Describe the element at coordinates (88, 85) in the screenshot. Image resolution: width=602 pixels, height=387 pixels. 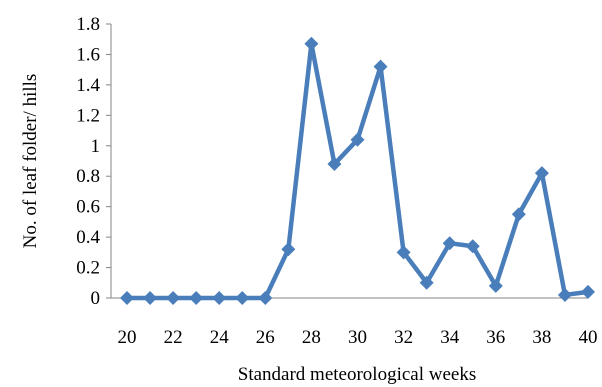
I see `y-tick-label: 1.4` at that location.